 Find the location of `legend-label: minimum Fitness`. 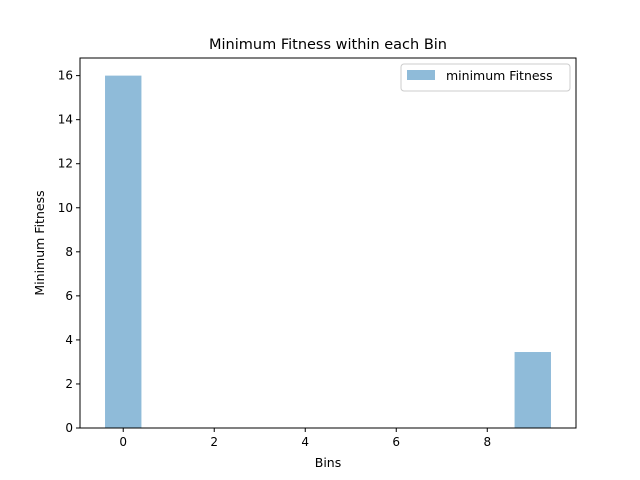

legend-label: minimum Fitness is located at coordinates (499, 75).